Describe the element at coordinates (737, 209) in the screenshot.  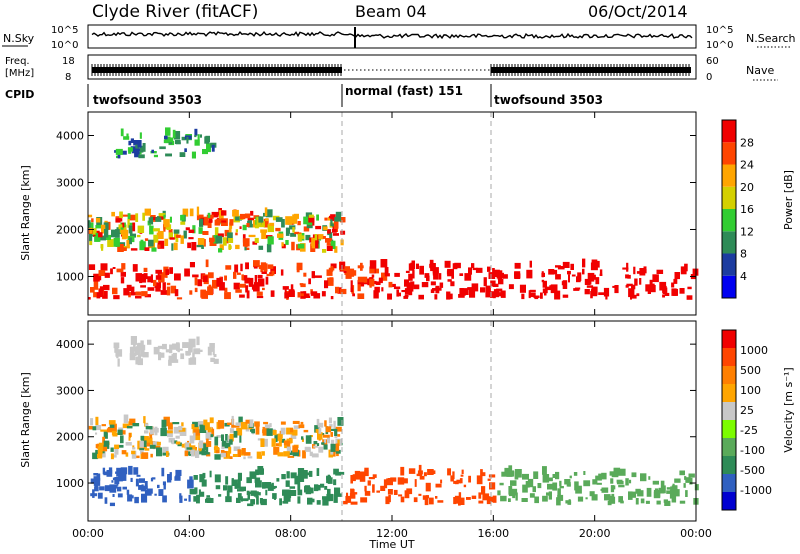
I see `power-colorbar: 28 24 20 16 12 8 4` at that location.